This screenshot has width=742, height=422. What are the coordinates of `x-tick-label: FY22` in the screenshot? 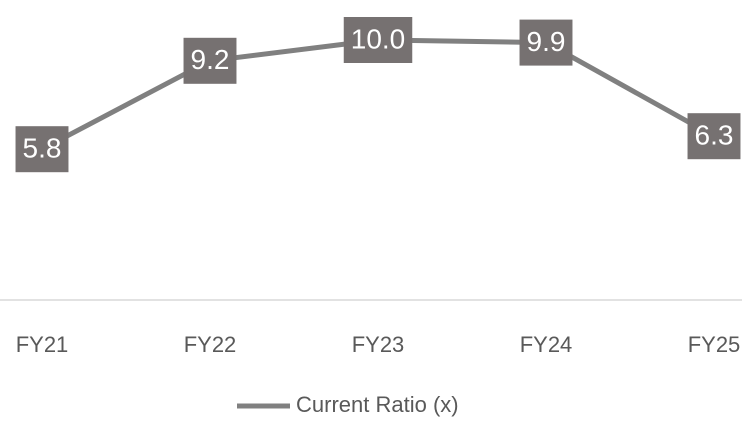 It's located at (210, 344).